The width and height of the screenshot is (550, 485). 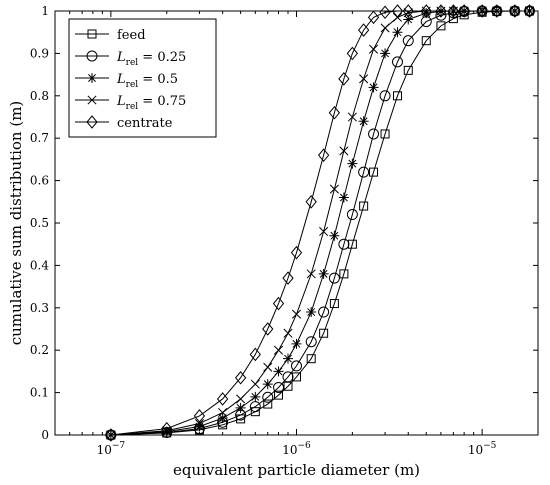 I want to click on x-tick-label: 10⁻⁷, so click(x=111, y=449).